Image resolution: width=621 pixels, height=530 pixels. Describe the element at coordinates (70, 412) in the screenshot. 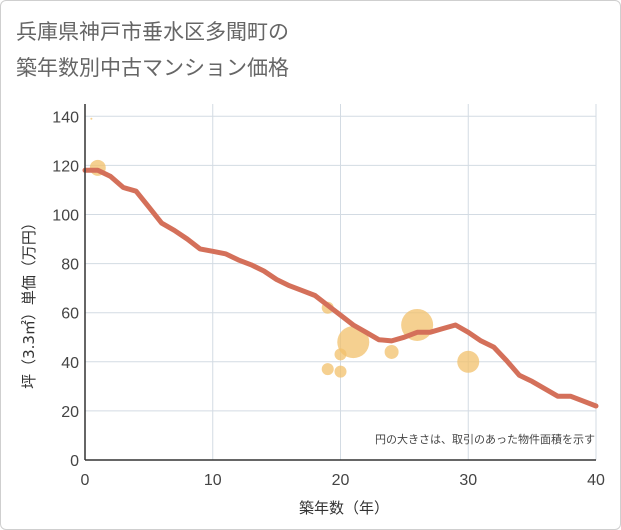

I see `y-tick-label-20: 20` at that location.